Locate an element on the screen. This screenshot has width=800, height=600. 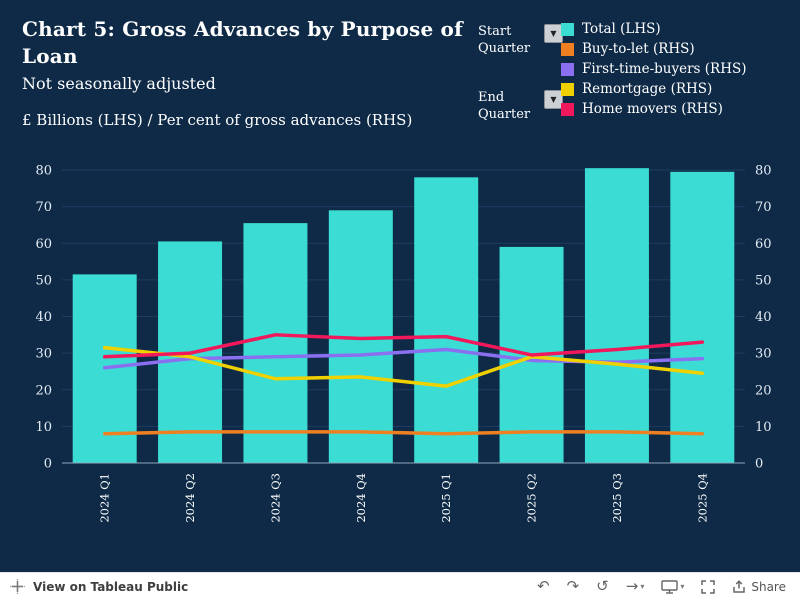
reset-icon: ↺ is located at coordinates (602, 586).